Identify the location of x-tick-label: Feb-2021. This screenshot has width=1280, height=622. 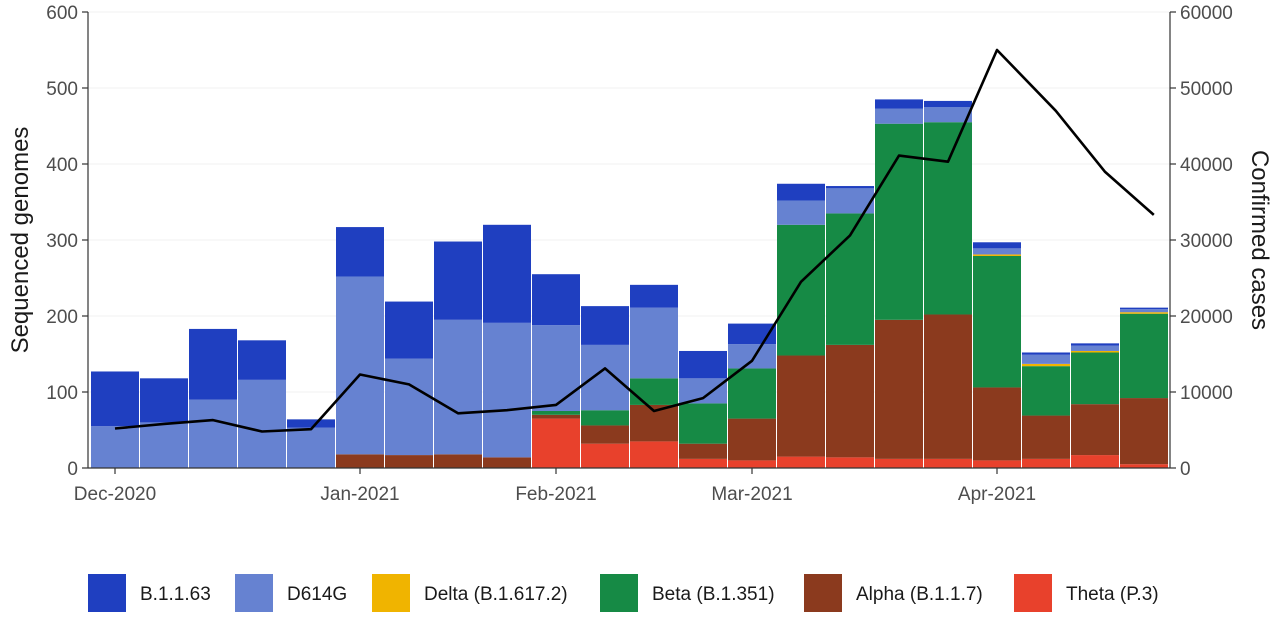
(555, 494).